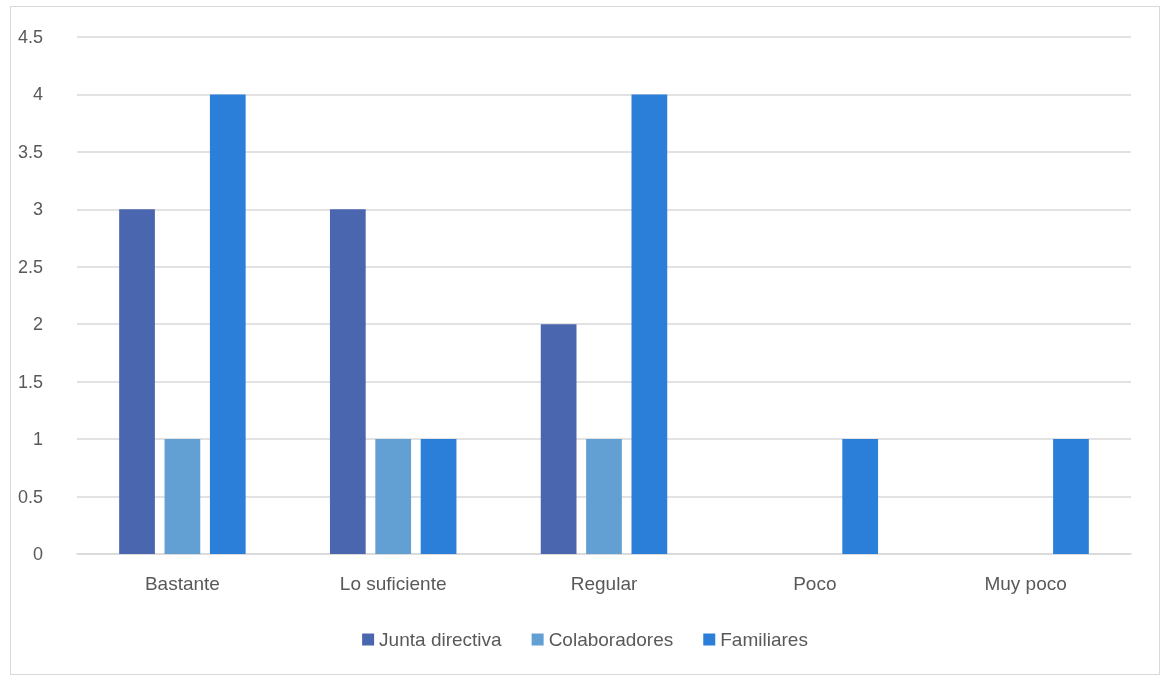 The image size is (1160, 675). Describe the element at coordinates (815, 583) in the screenshot. I see `x-tick-label: Poco` at that location.